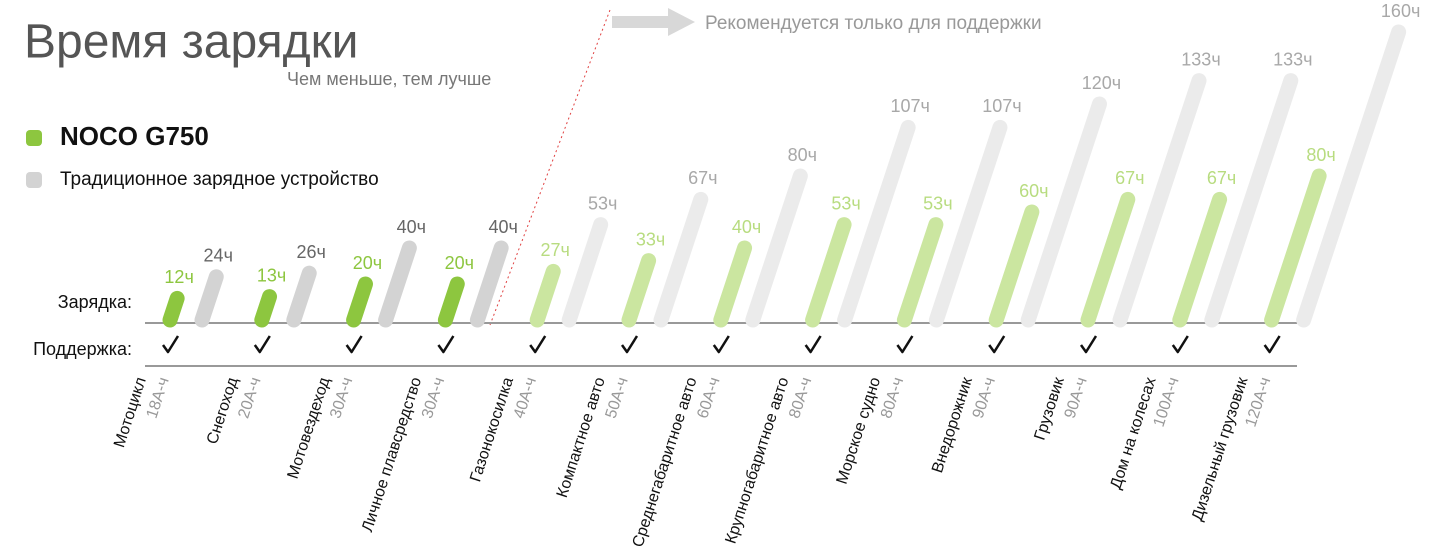  What do you see at coordinates (653, 22) in the screenshot?
I see `arrow` at bounding box center [653, 22].